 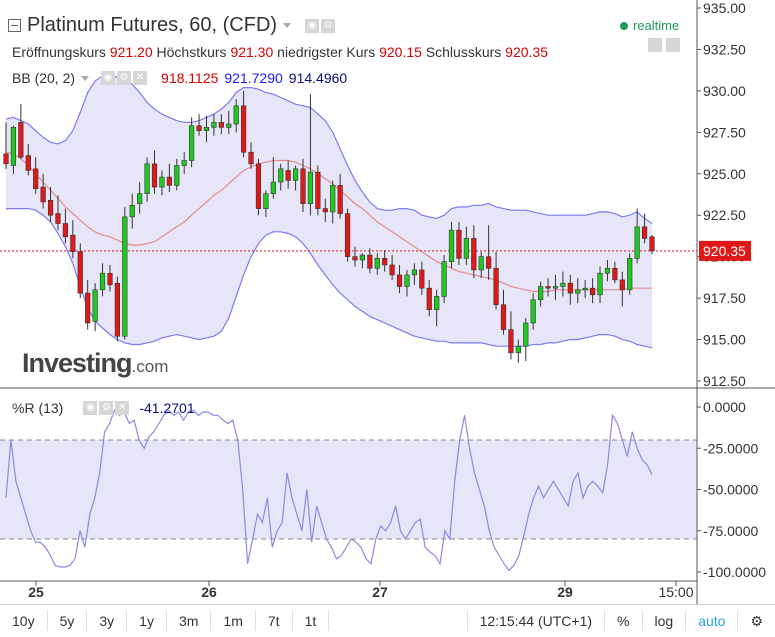 What do you see at coordinates (756, 620) in the screenshot?
I see `settings-gear-icon: ⚙` at bounding box center [756, 620].